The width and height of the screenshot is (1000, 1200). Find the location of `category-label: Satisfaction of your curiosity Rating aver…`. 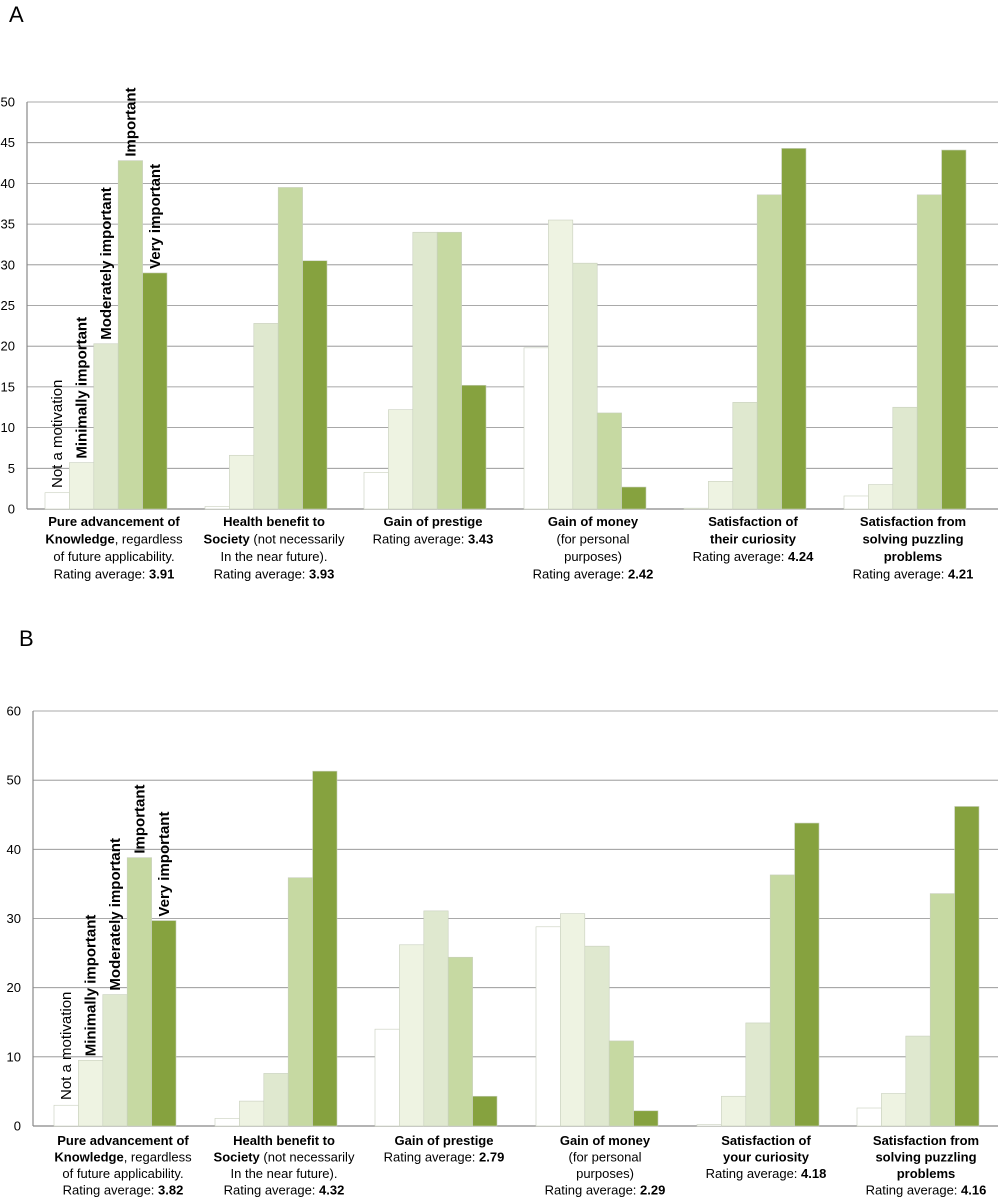

category-label: Satisfaction of your curiosity Rating aver… is located at coordinates (766, 1157).